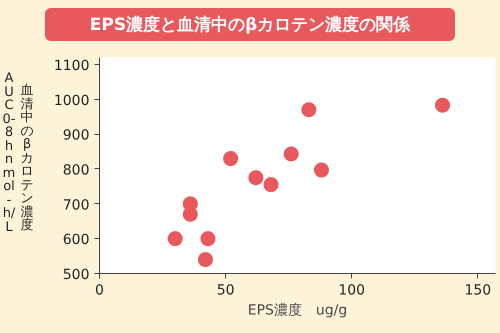  What do you see at coordinates (76, 136) in the screenshot?
I see `y-tick-label: 900` at bounding box center [76, 136].